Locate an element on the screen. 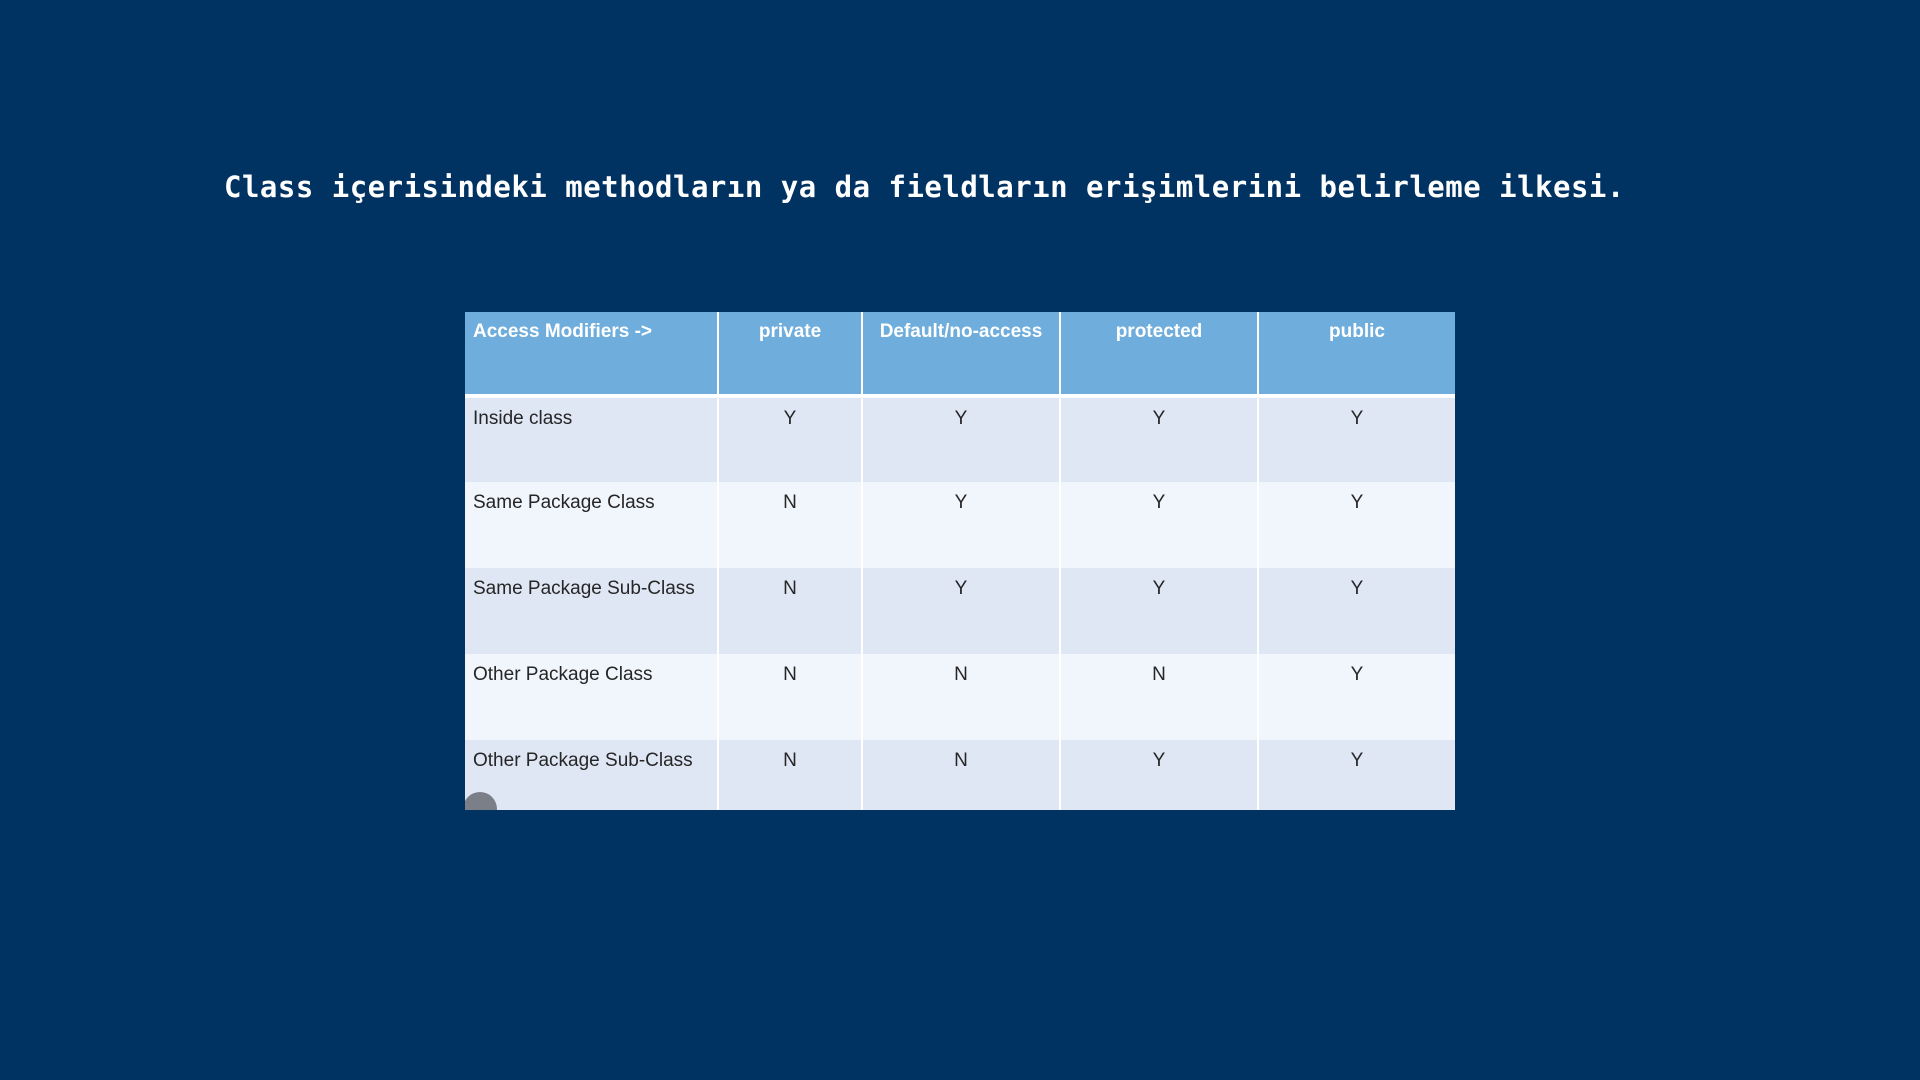 This screenshot has width=1920, height=1080. table-row: Other Package Sub-Class N N Y Y is located at coordinates (960, 775).